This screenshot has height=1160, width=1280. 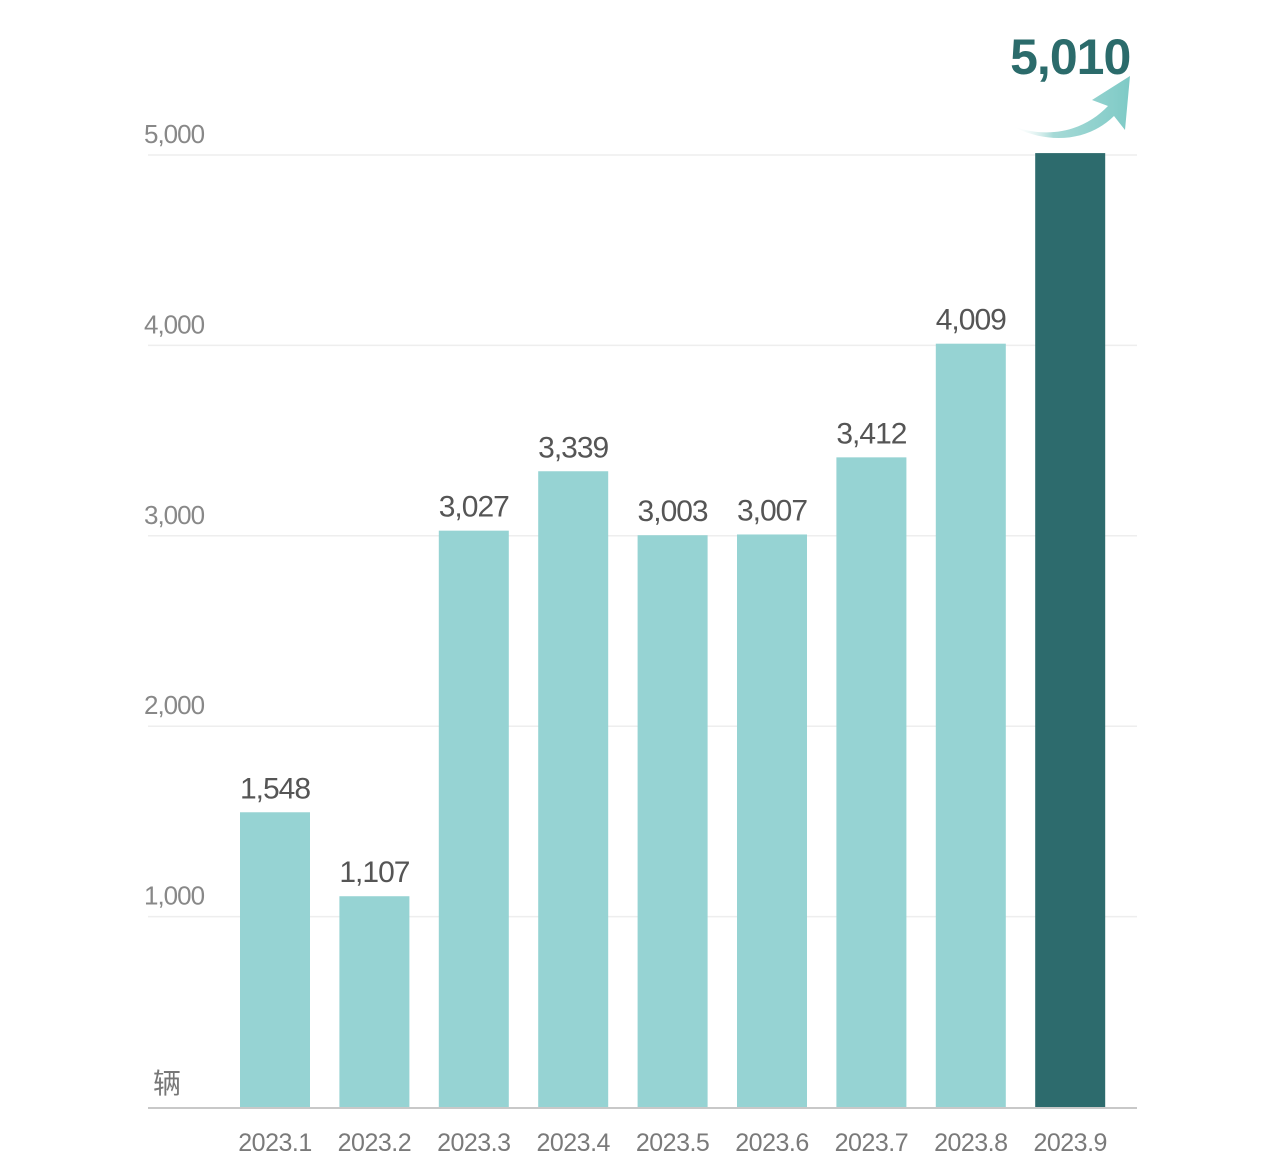 I want to click on x-tick-label: 2023.3, so click(x=473, y=1143).